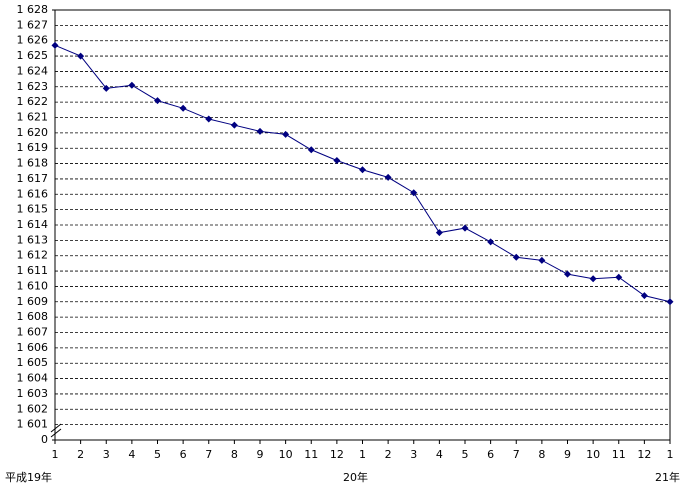 The width and height of the screenshot is (684, 498). Describe the element at coordinates (33, 255) in the screenshot. I see `y-tick-label: 1 612` at that location.